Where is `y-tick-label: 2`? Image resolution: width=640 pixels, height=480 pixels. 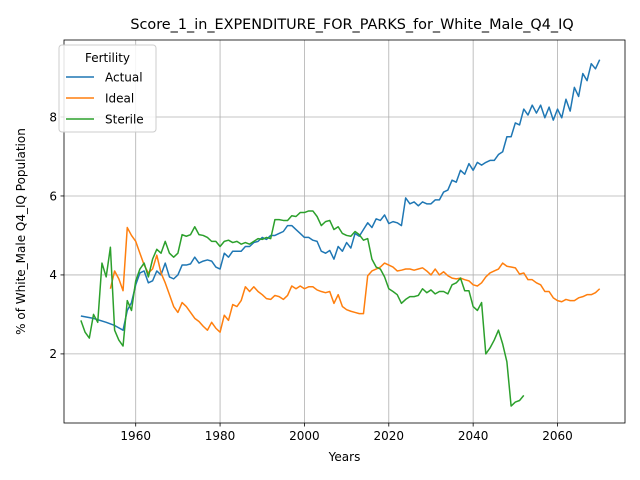
y-tick-label: 2 is located at coordinates (53, 354).